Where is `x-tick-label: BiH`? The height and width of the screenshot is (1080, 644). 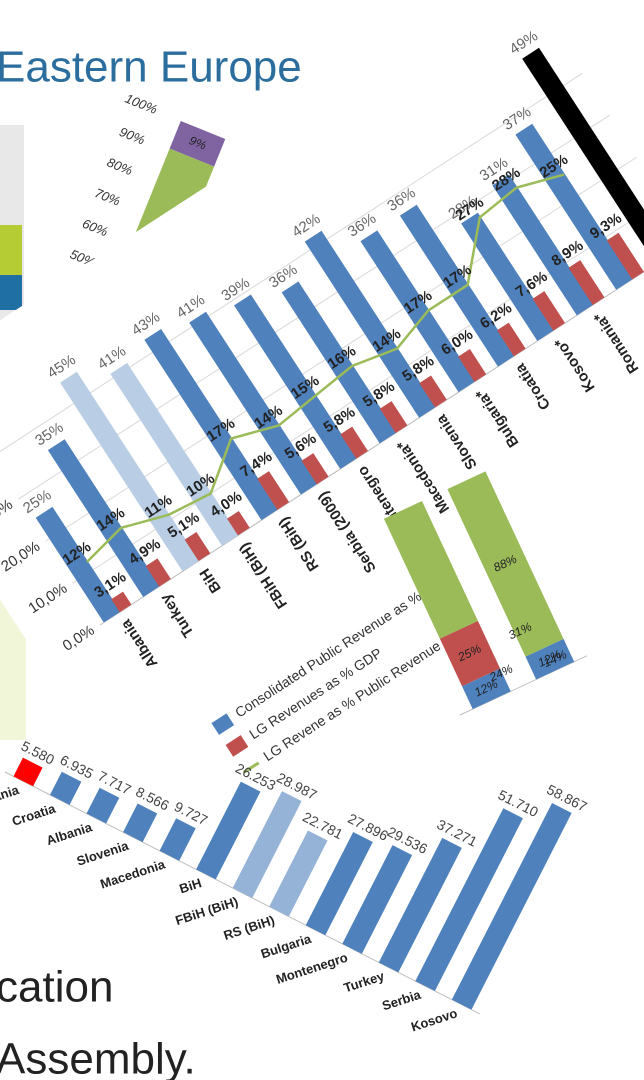 x-tick-label: BiH is located at coordinates (190, 885).